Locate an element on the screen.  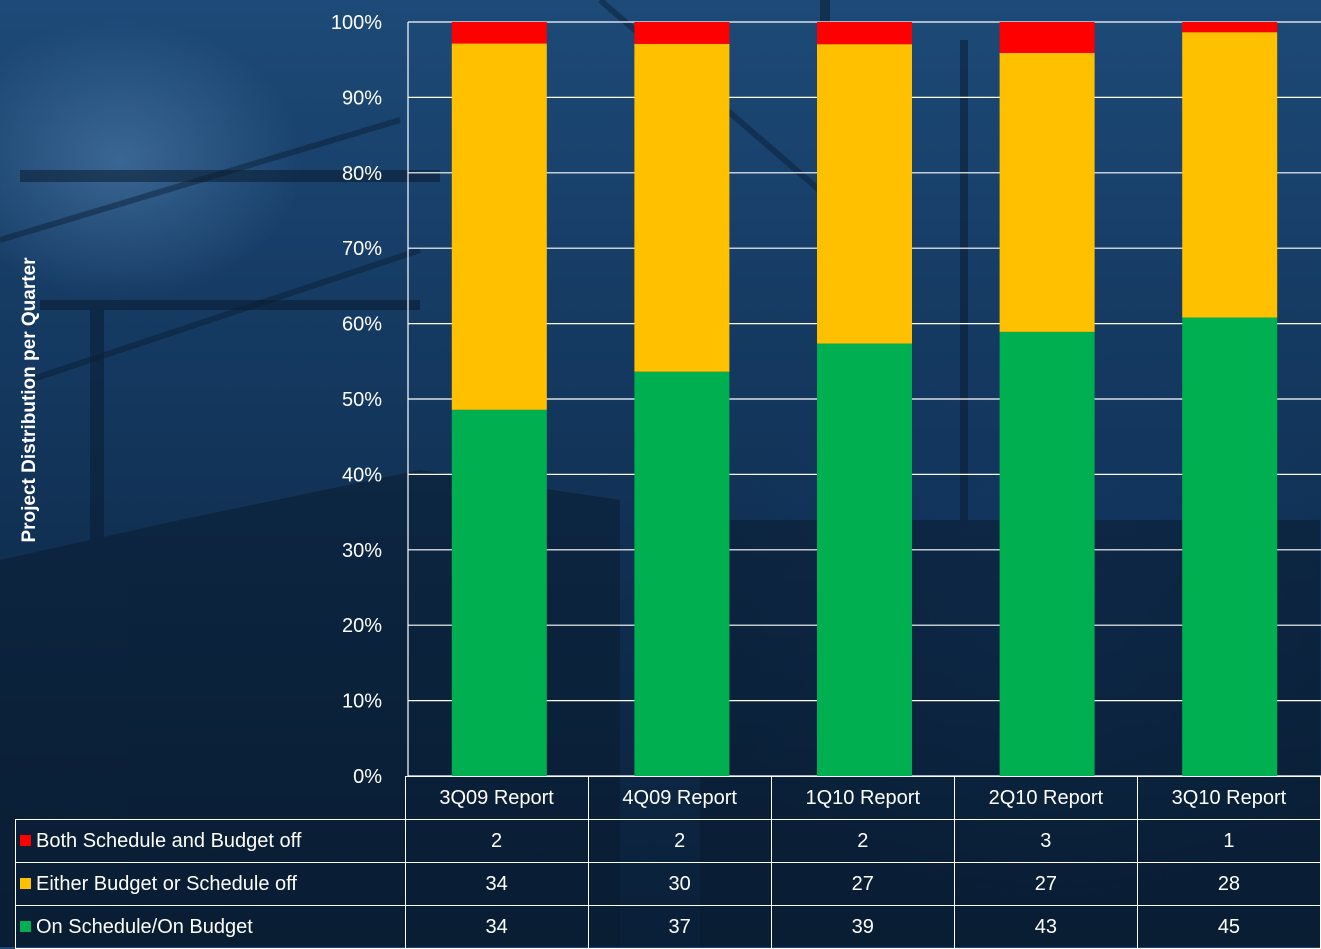
y-tick-label: 40% is located at coordinates (362, 475).